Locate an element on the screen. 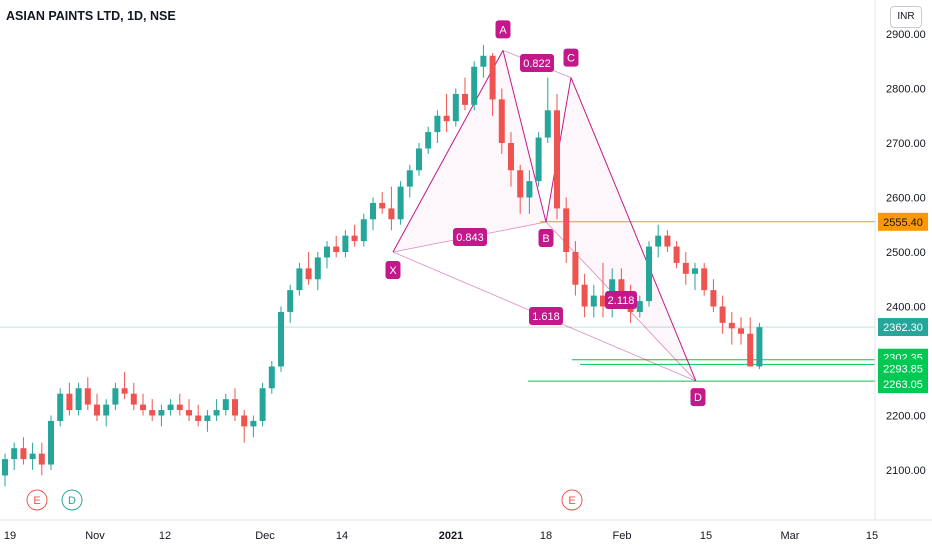 The height and width of the screenshot is (550, 932). ratio-label-xd: 1.618 is located at coordinates (546, 316).